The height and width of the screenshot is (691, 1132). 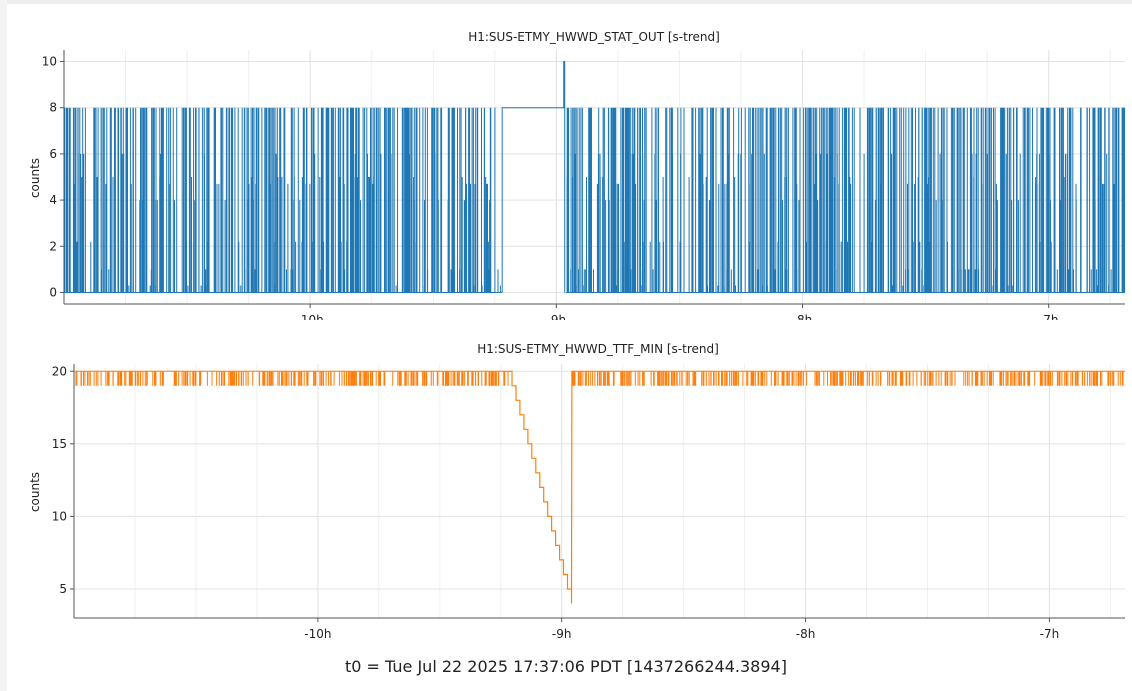 What do you see at coordinates (53, 108) in the screenshot?
I see `y-tick-label: 8` at bounding box center [53, 108].